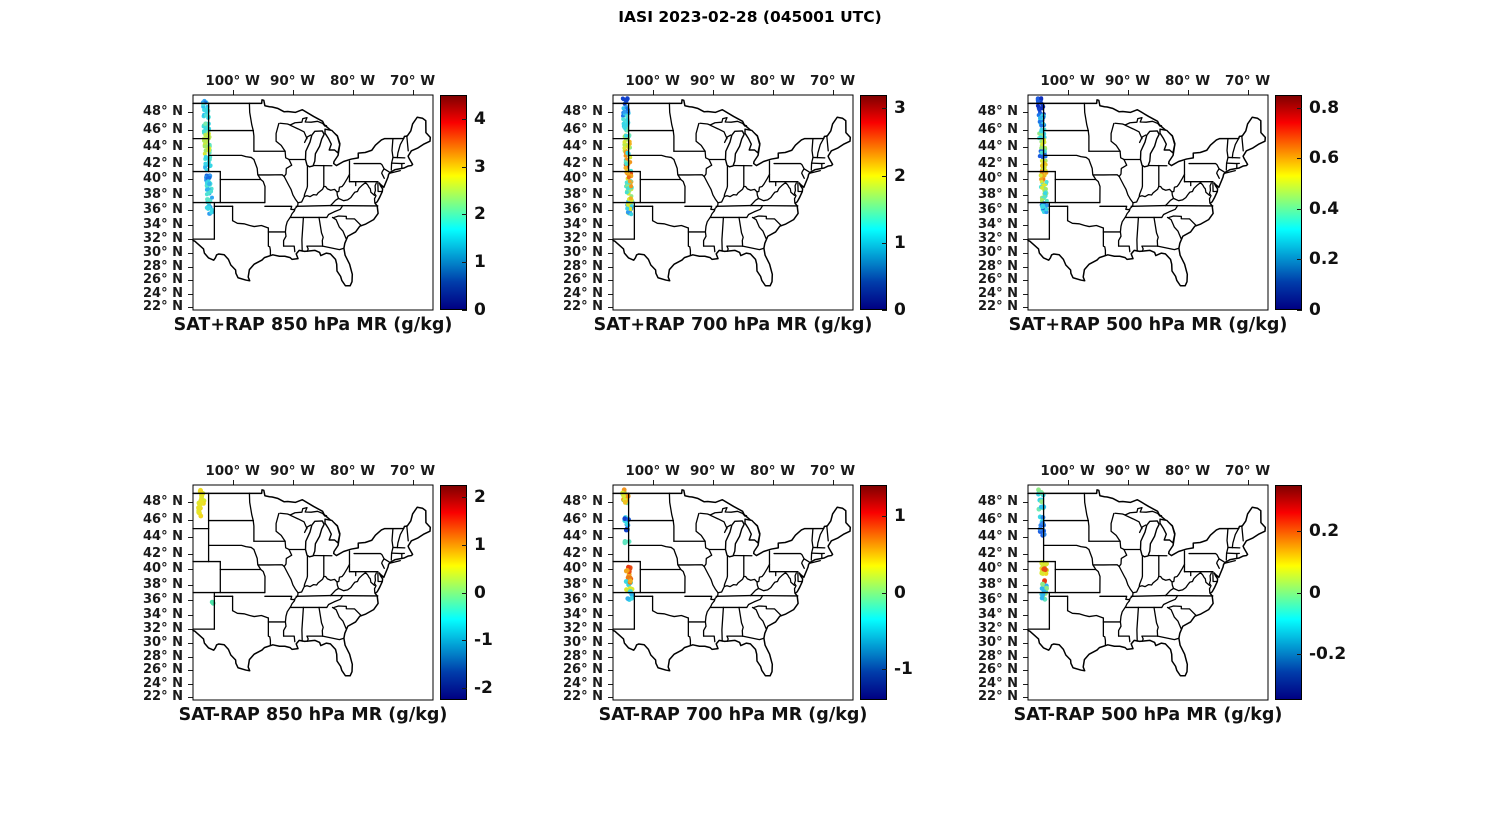 This screenshot has width=1500, height=825. I want to click on colorbar-tick-label-sat-plus-rap-850: 2, so click(480, 214).